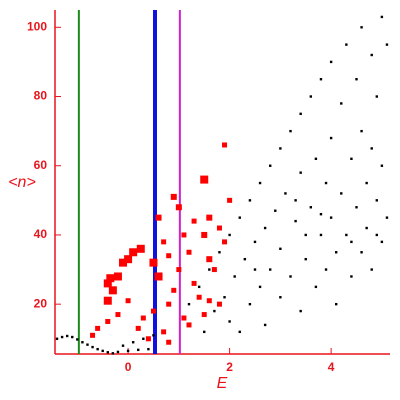  Describe the element at coordinates (222, 383) in the screenshot. I see `x-axis-label: E` at that location.